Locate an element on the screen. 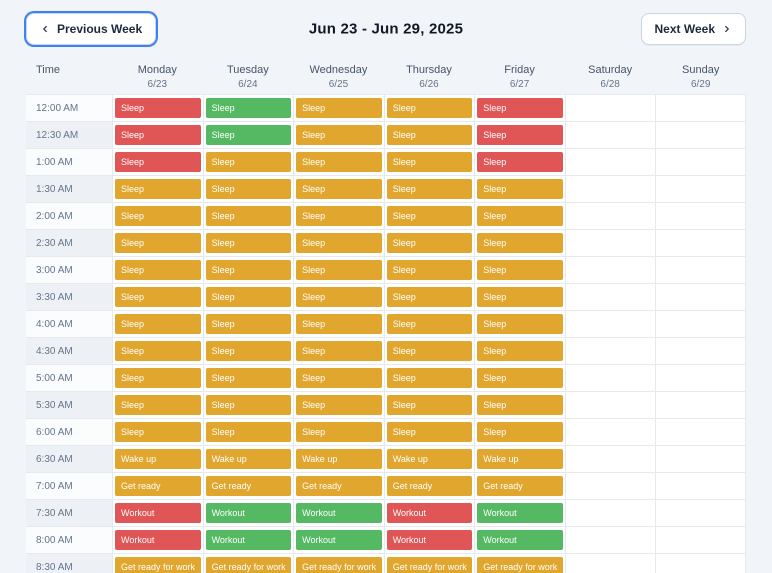  previous-week-button: Previous Week is located at coordinates (91, 29).